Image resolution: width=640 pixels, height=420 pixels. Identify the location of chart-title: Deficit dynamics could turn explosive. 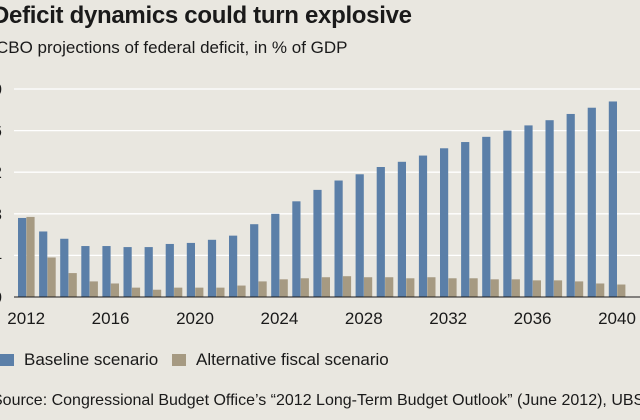
(206, 15).